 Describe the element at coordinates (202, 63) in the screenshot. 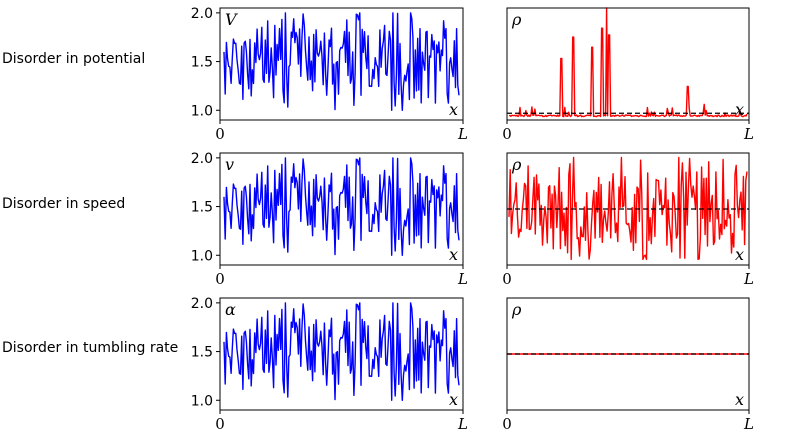

I see `potential-profile-y-tick-label: 1.5` at that location.